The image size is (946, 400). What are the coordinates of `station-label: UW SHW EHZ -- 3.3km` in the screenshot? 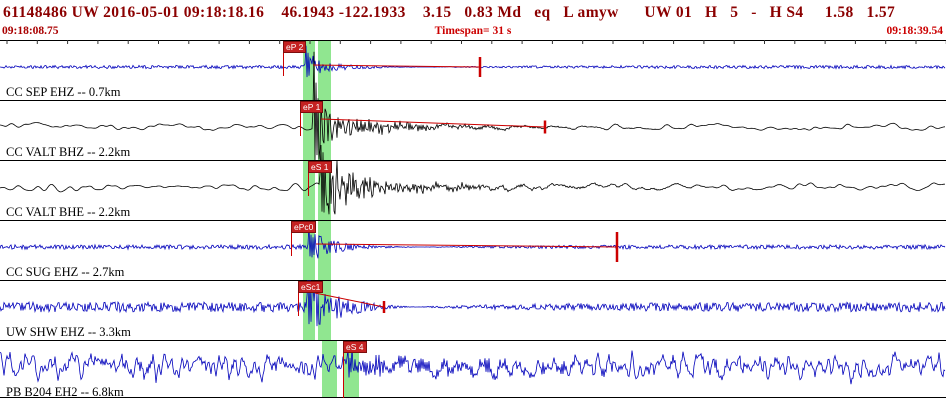 It's located at (68, 332).